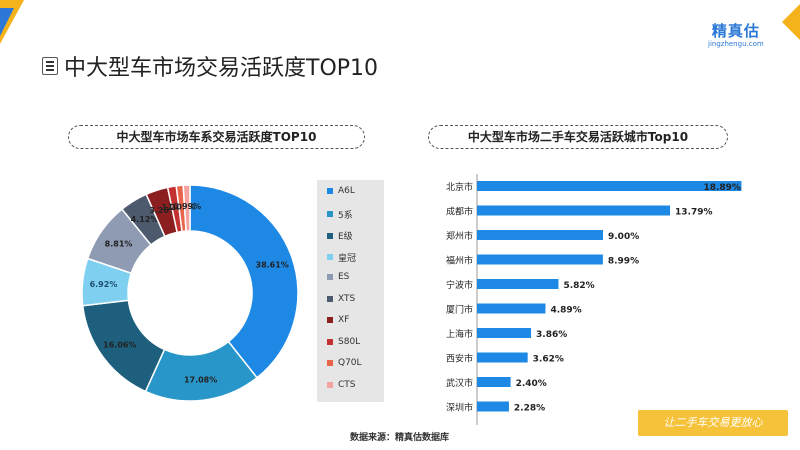 The width and height of the screenshot is (800, 450). Describe the element at coordinates (350, 363) in the screenshot. I see `legend-label: Q70L` at that location.